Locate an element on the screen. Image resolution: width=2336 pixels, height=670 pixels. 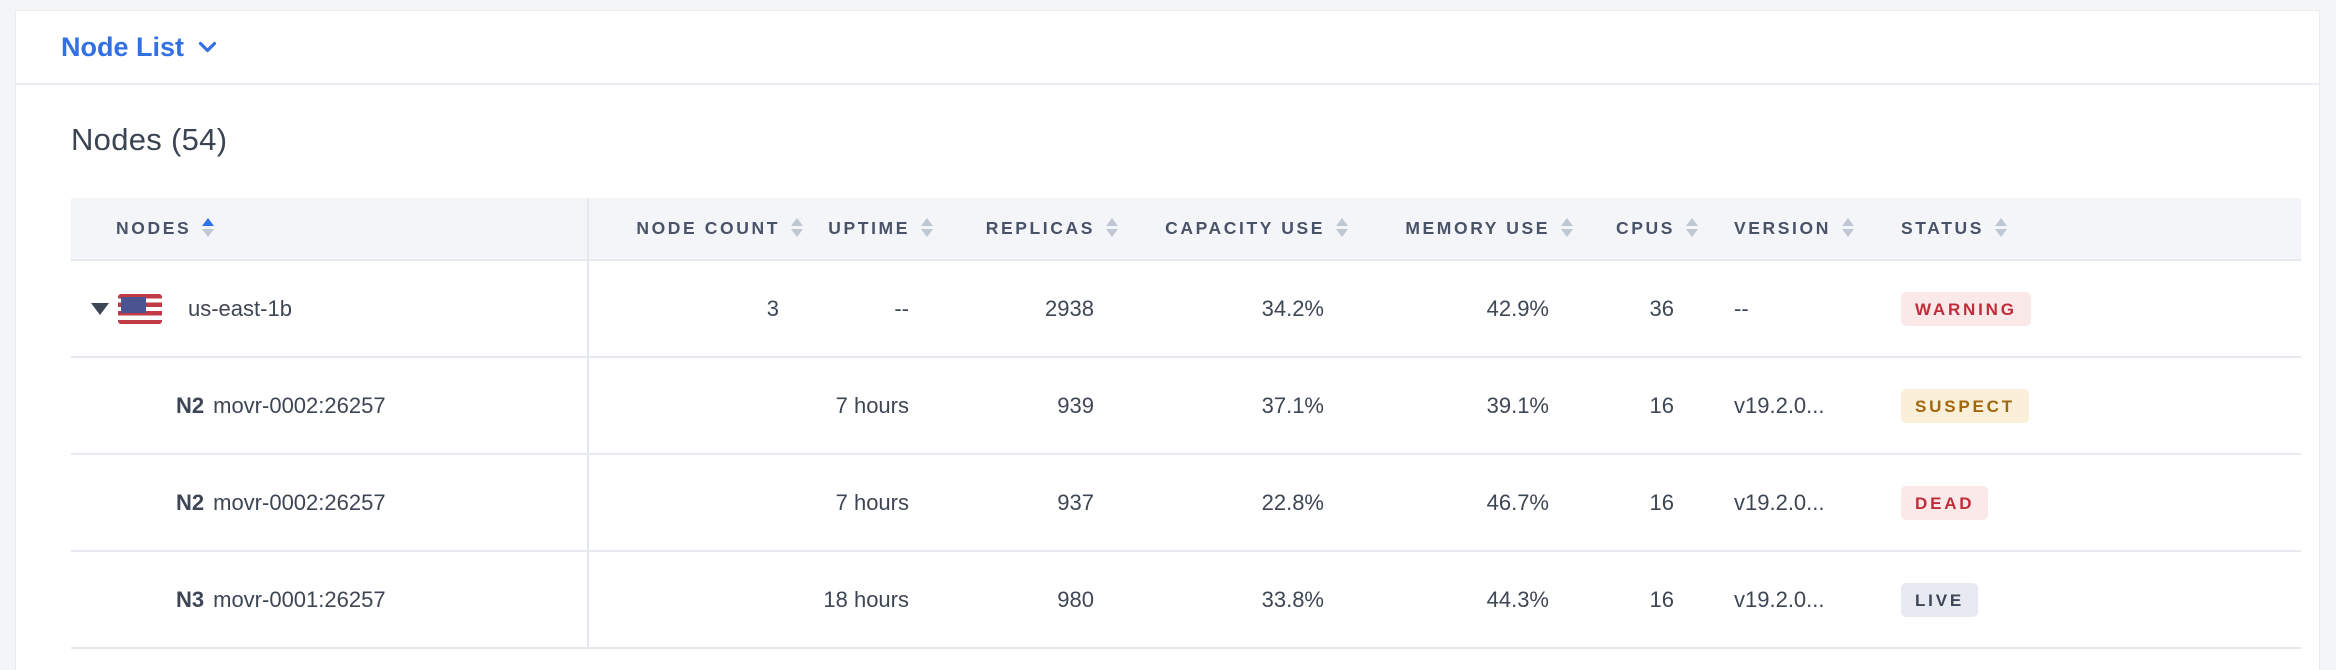
column-label: VERSION is located at coordinates (1782, 228).